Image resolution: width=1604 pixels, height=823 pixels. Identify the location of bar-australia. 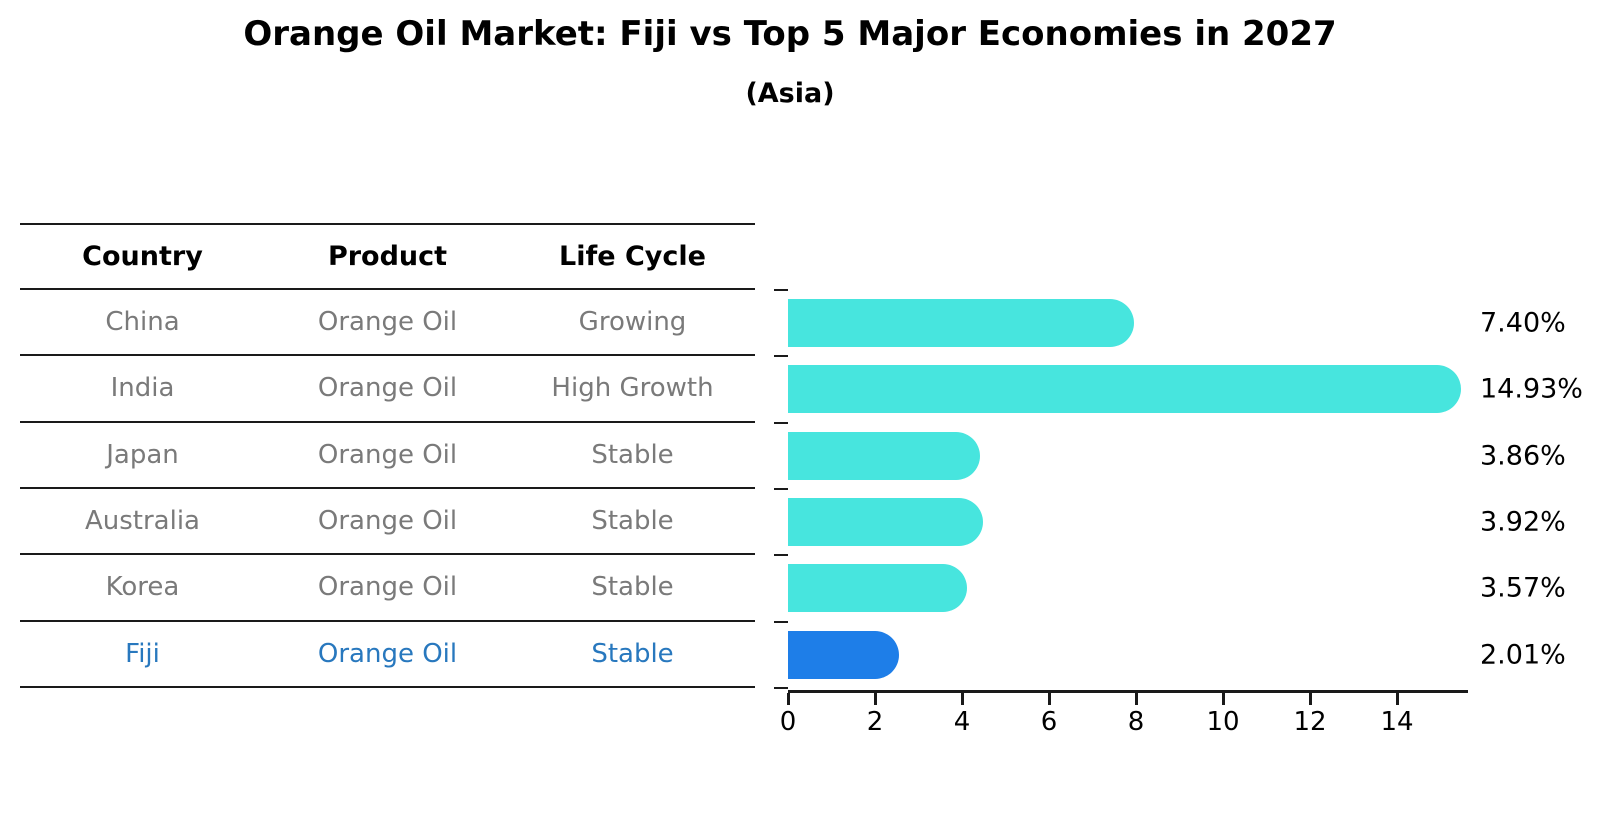
(885, 522).